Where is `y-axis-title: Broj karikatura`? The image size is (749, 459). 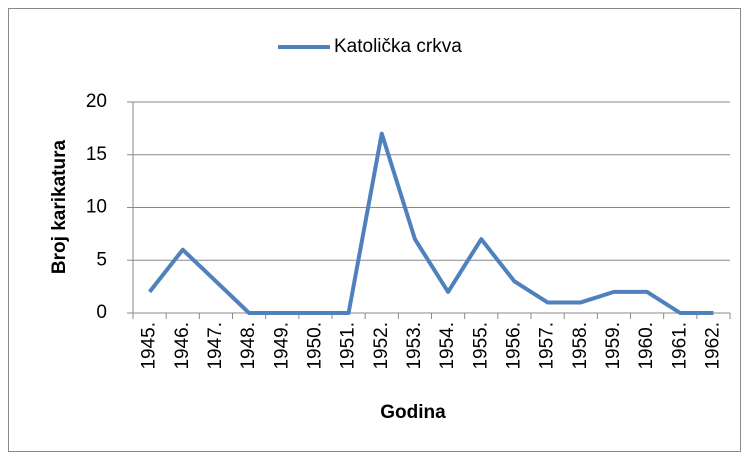
y-axis-title: Broj karikatura is located at coordinates (59, 207).